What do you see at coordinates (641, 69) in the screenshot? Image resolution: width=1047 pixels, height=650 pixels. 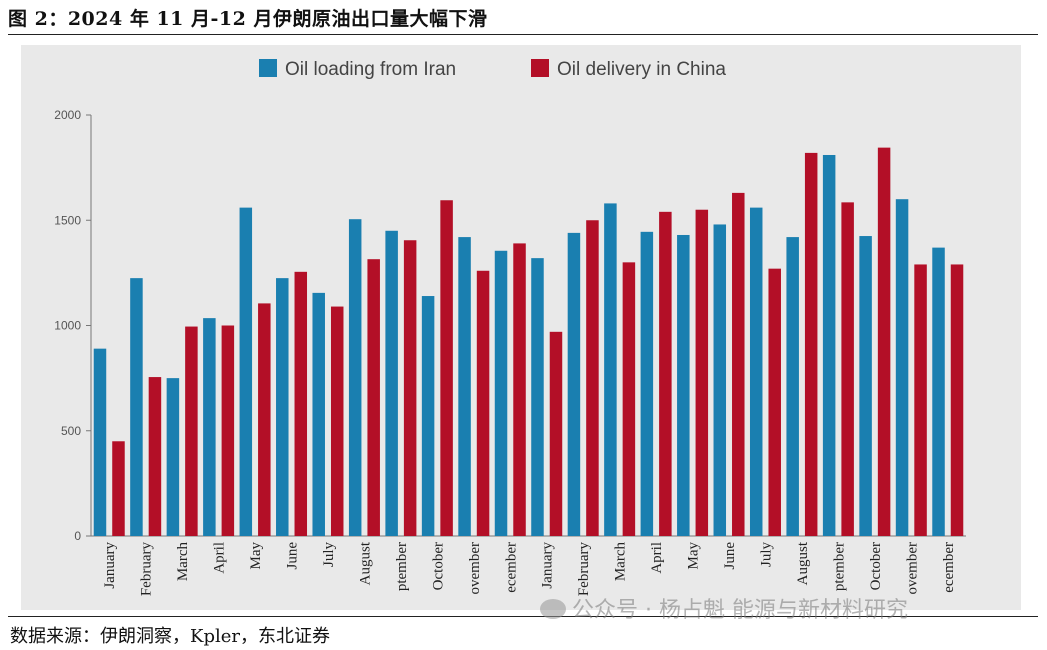 I see `legend-label-china: Oil delivery in China` at bounding box center [641, 69].